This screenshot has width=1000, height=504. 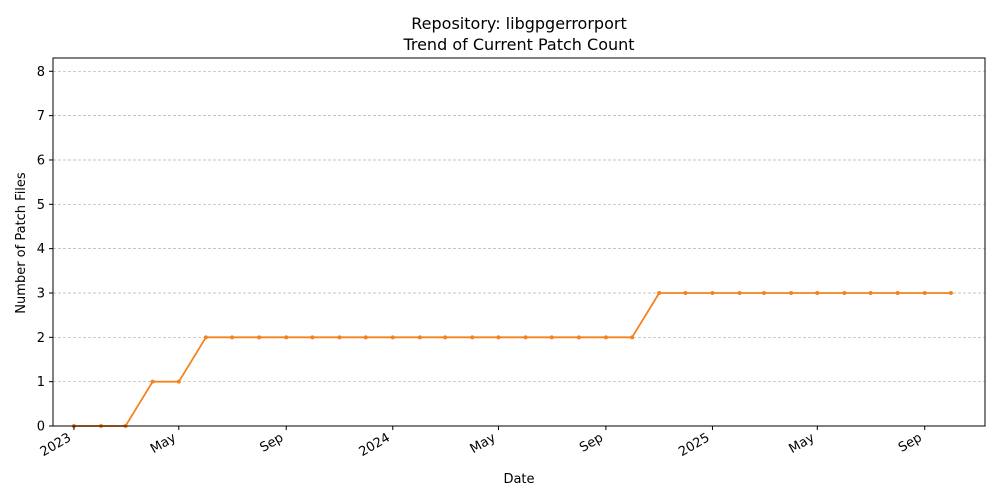 I want to click on x-tick-label: 2025, so click(x=694, y=445).